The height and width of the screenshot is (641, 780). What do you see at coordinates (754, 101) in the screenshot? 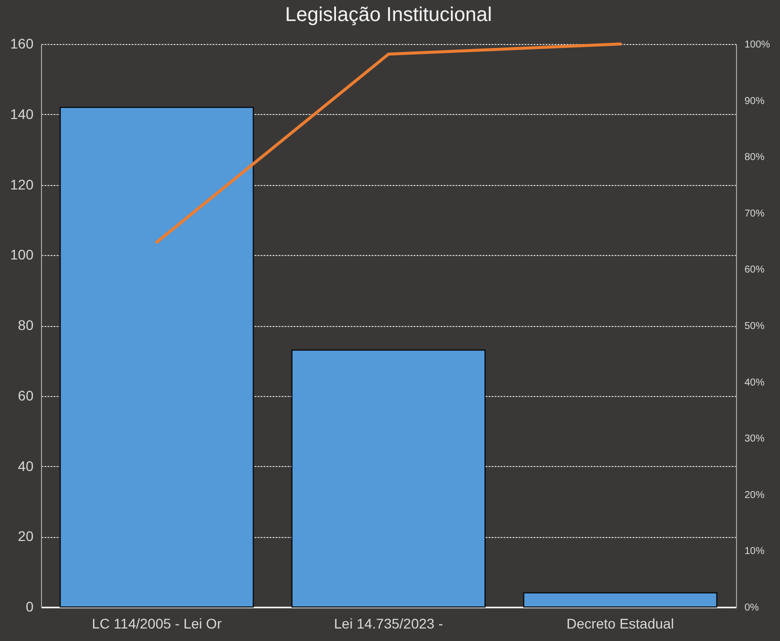
I see `y2-tick-label: 90%` at bounding box center [754, 101].